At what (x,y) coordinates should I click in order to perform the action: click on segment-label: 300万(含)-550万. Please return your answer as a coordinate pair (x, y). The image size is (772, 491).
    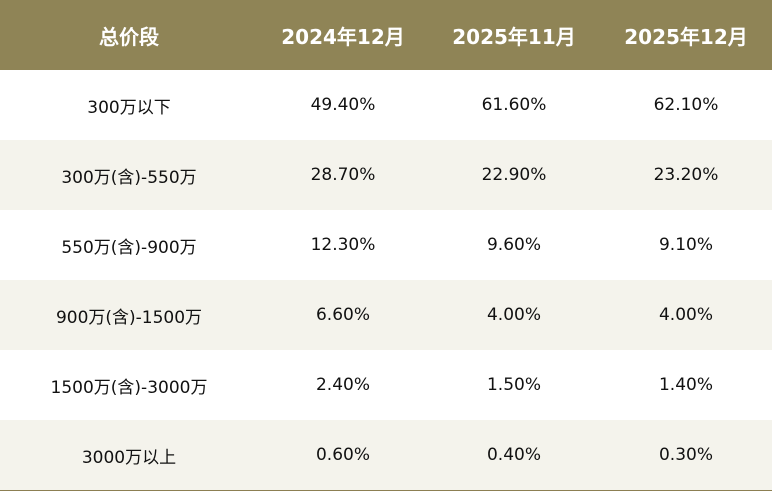
    Looking at the image, I should click on (129, 177).